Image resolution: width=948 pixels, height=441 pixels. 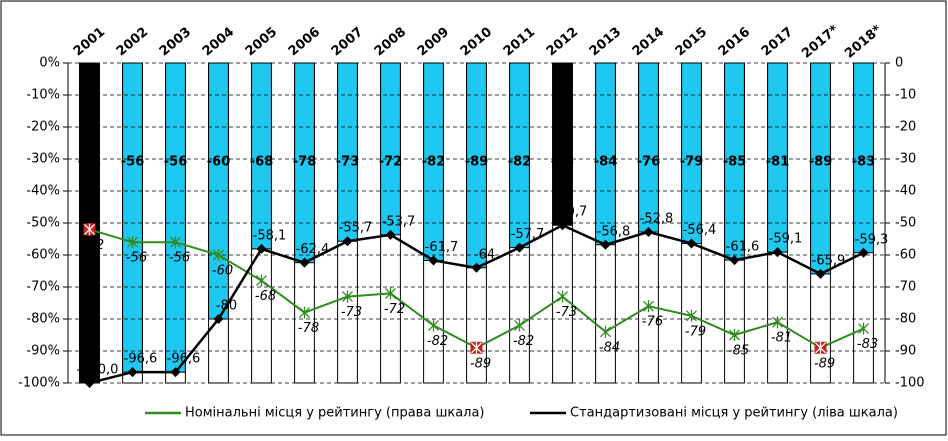 I want to click on y-tick-label: -90%, so click(x=43, y=351).